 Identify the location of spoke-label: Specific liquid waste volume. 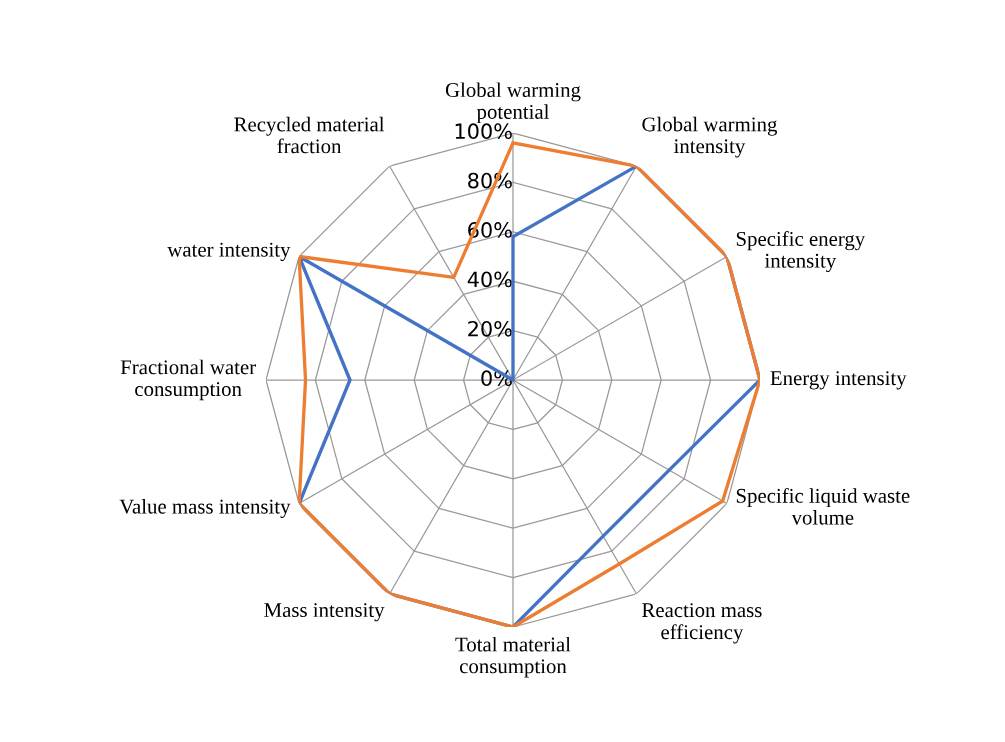
(823, 506).